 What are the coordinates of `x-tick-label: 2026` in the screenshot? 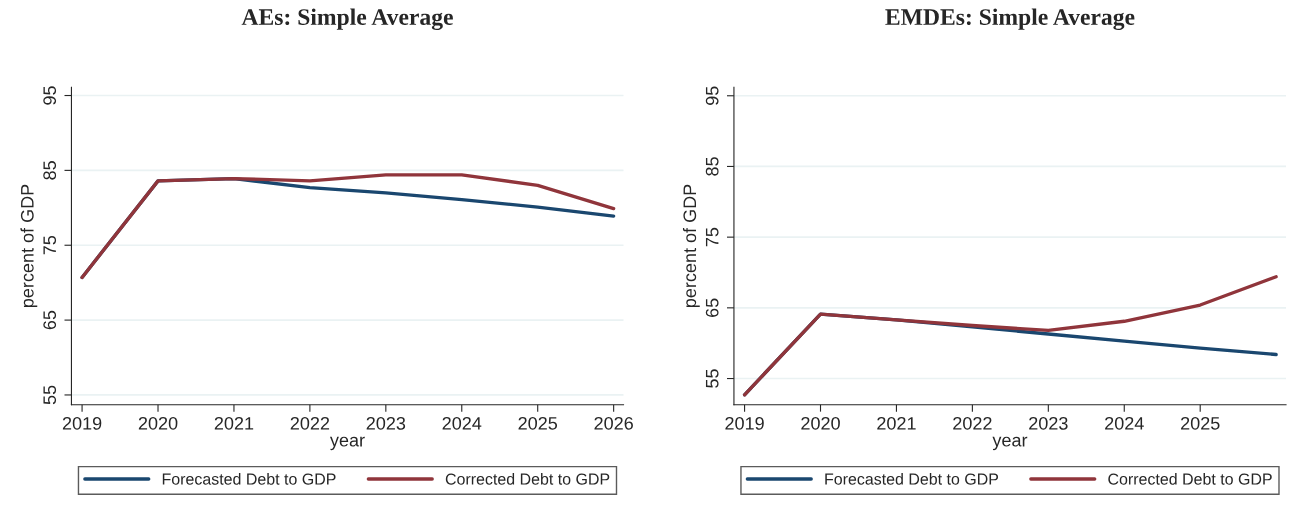 It's located at (613, 423).